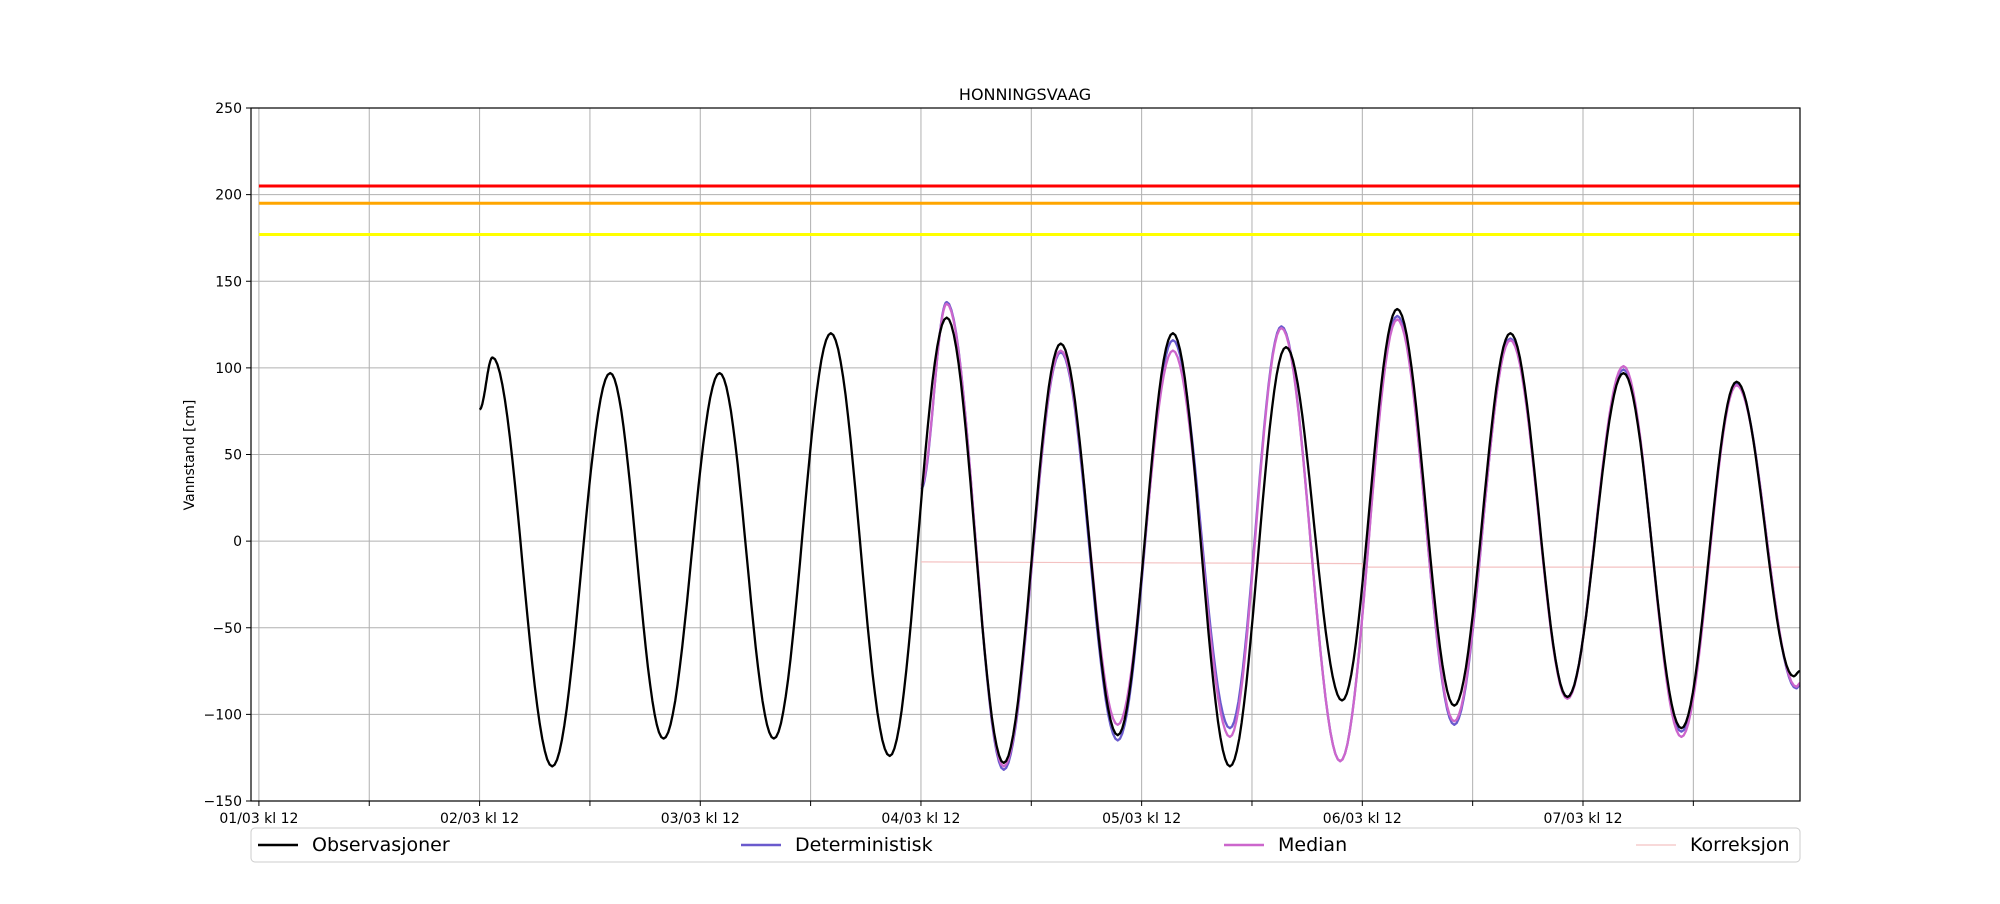 The width and height of the screenshot is (2000, 904). What do you see at coordinates (228, 282) in the screenshot?
I see `y-tick-label: 150` at bounding box center [228, 282].